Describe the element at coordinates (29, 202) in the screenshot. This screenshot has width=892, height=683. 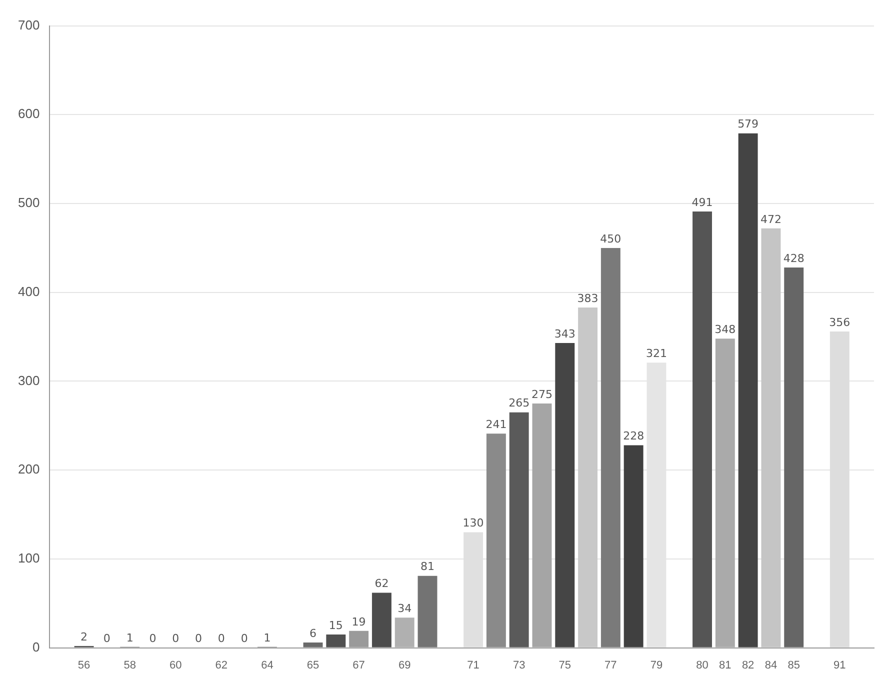
I see `y-tick-label: 500` at that location.